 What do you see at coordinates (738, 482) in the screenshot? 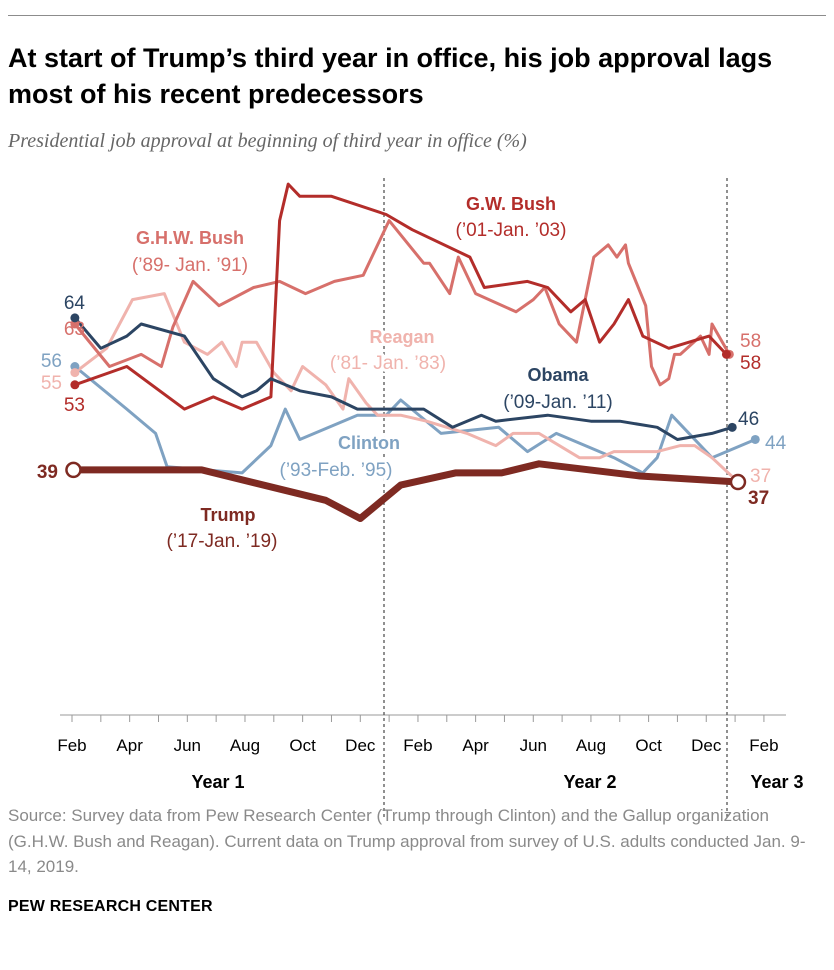
I see `end-marker-trump` at bounding box center [738, 482].